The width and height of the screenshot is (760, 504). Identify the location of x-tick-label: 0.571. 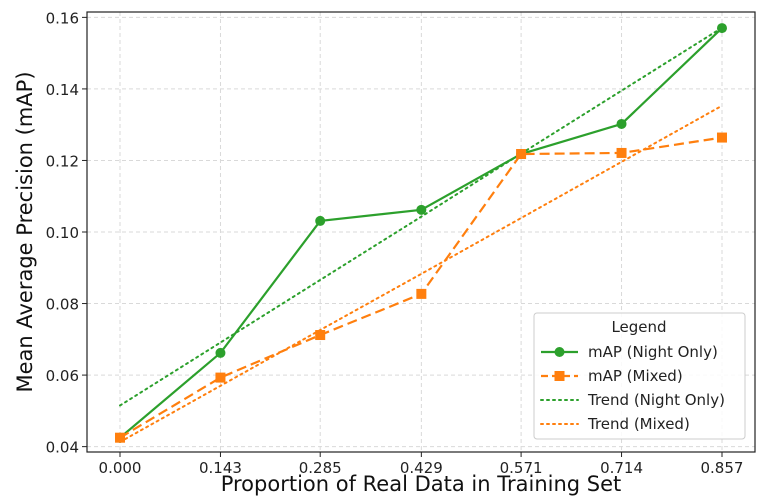
(521, 468).